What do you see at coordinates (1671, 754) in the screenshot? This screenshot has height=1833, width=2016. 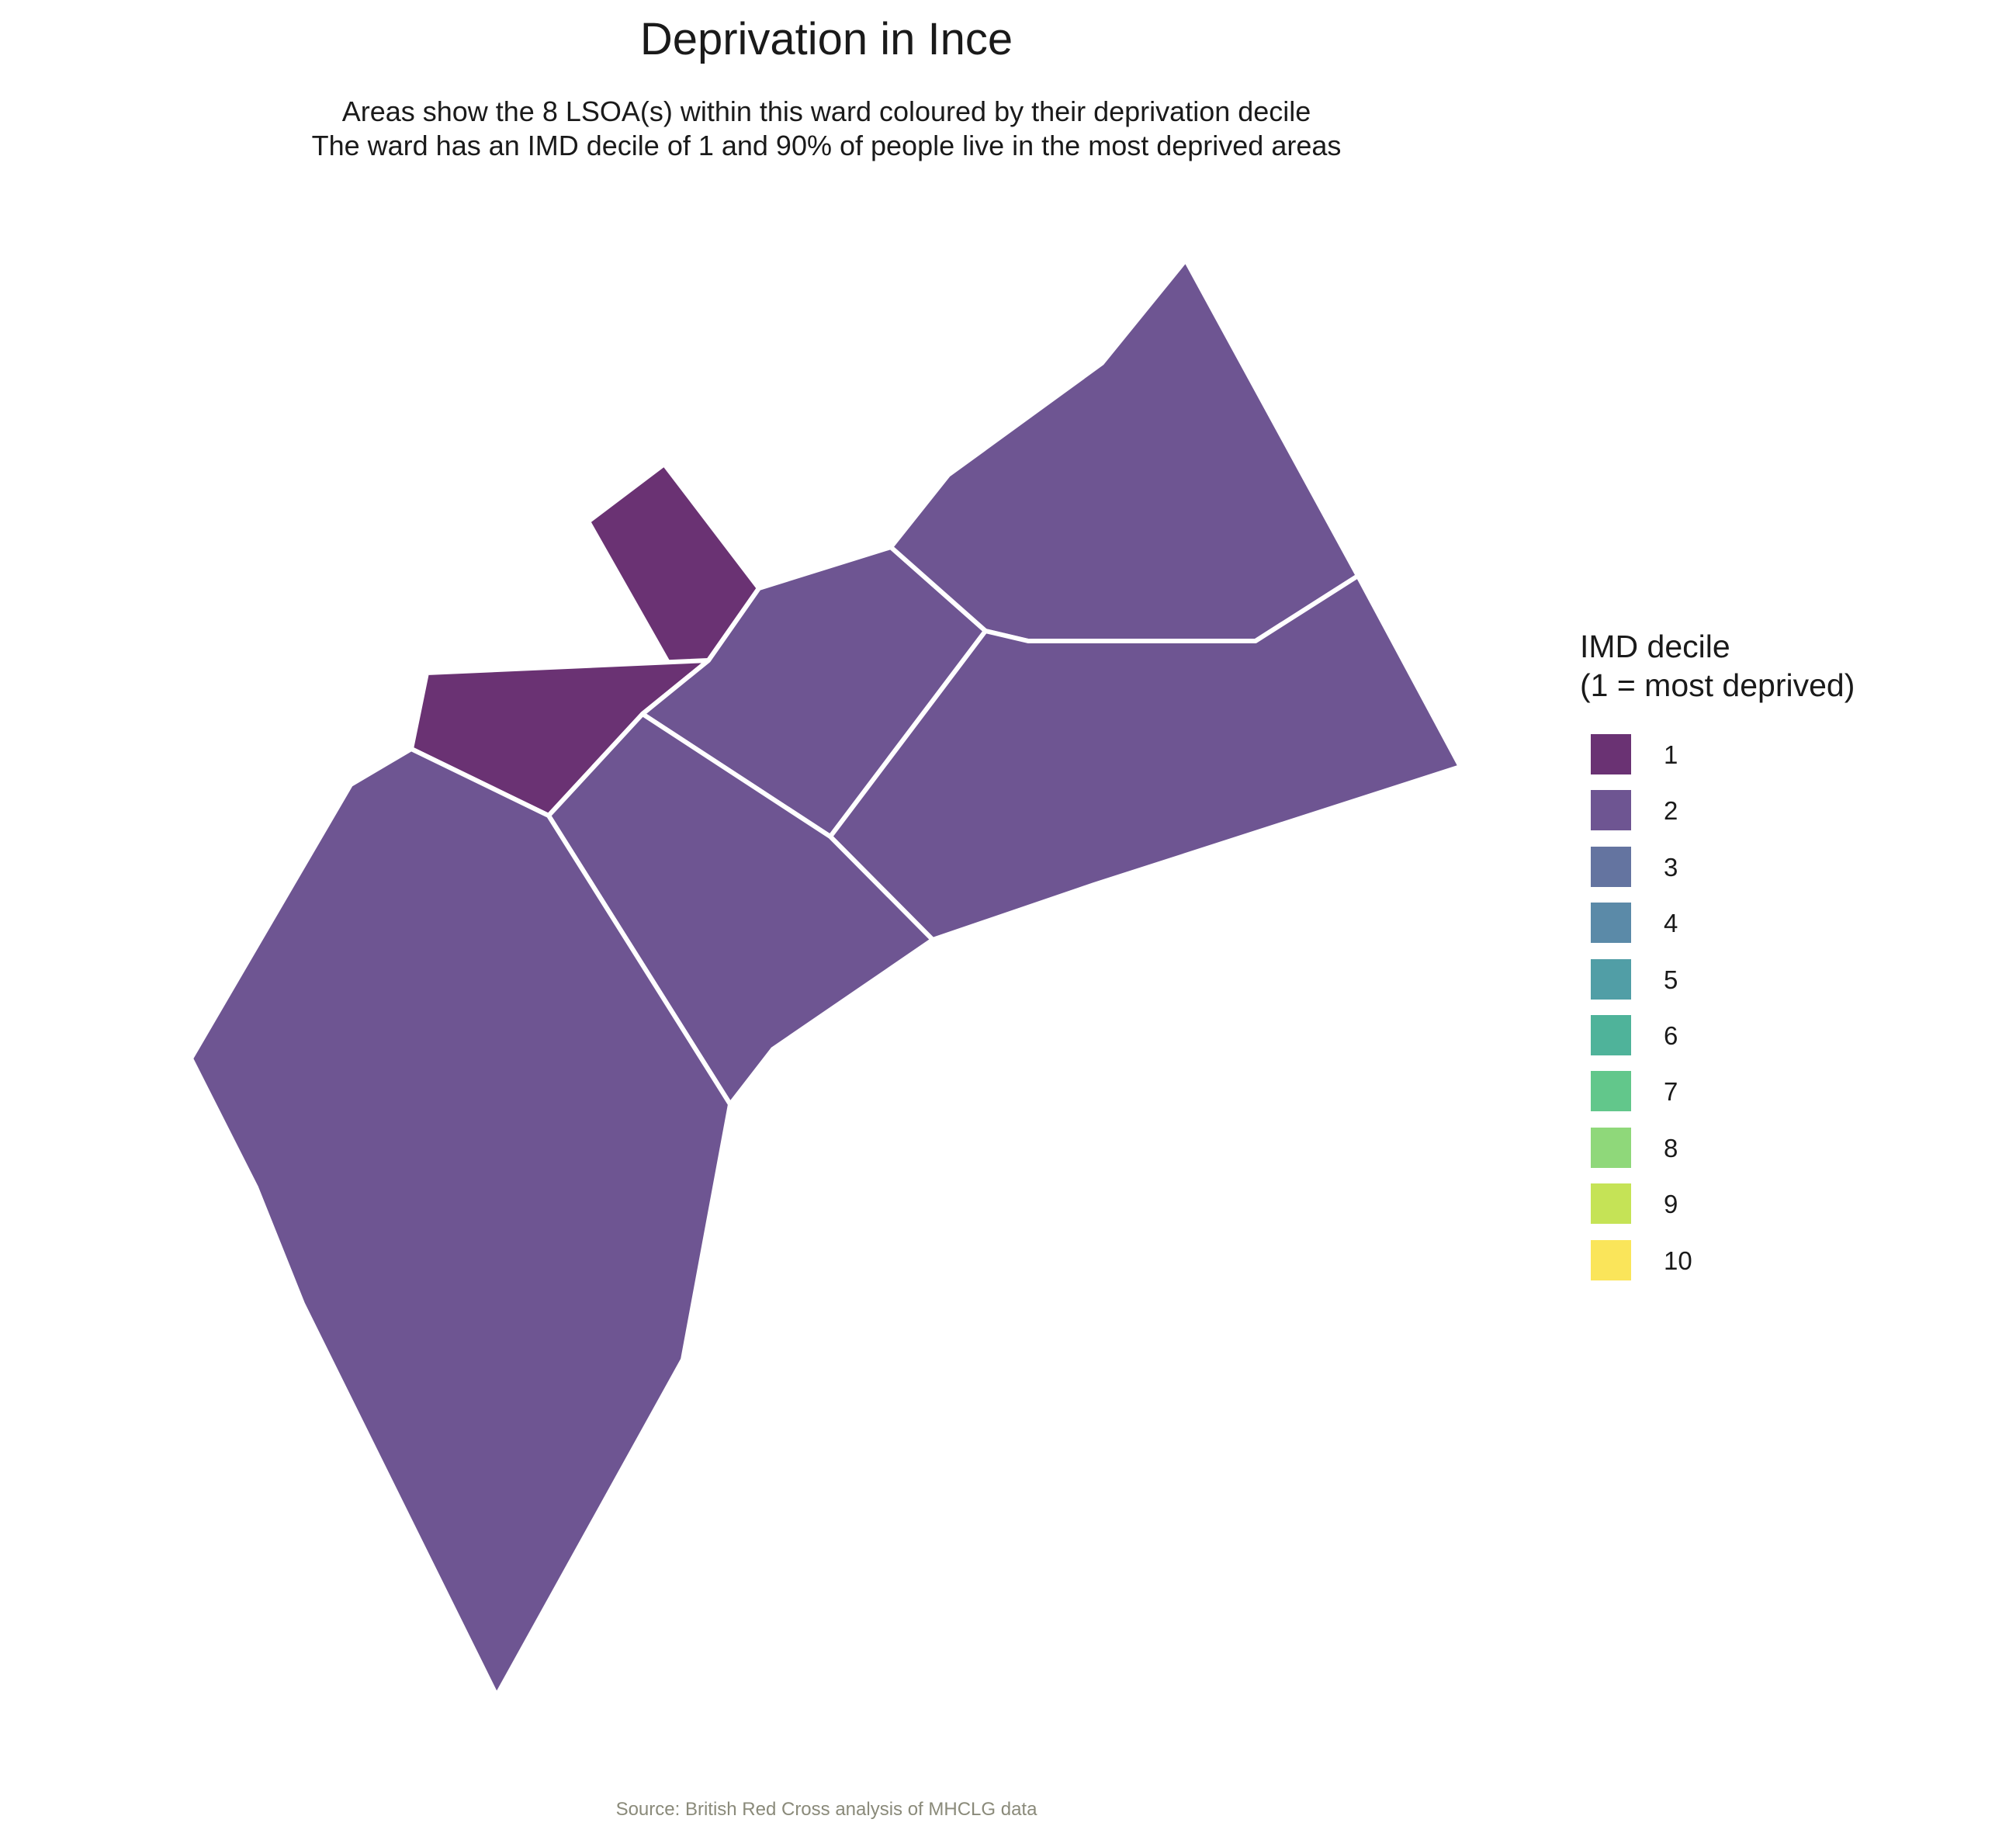 I see `legend-label: 1` at bounding box center [1671, 754].